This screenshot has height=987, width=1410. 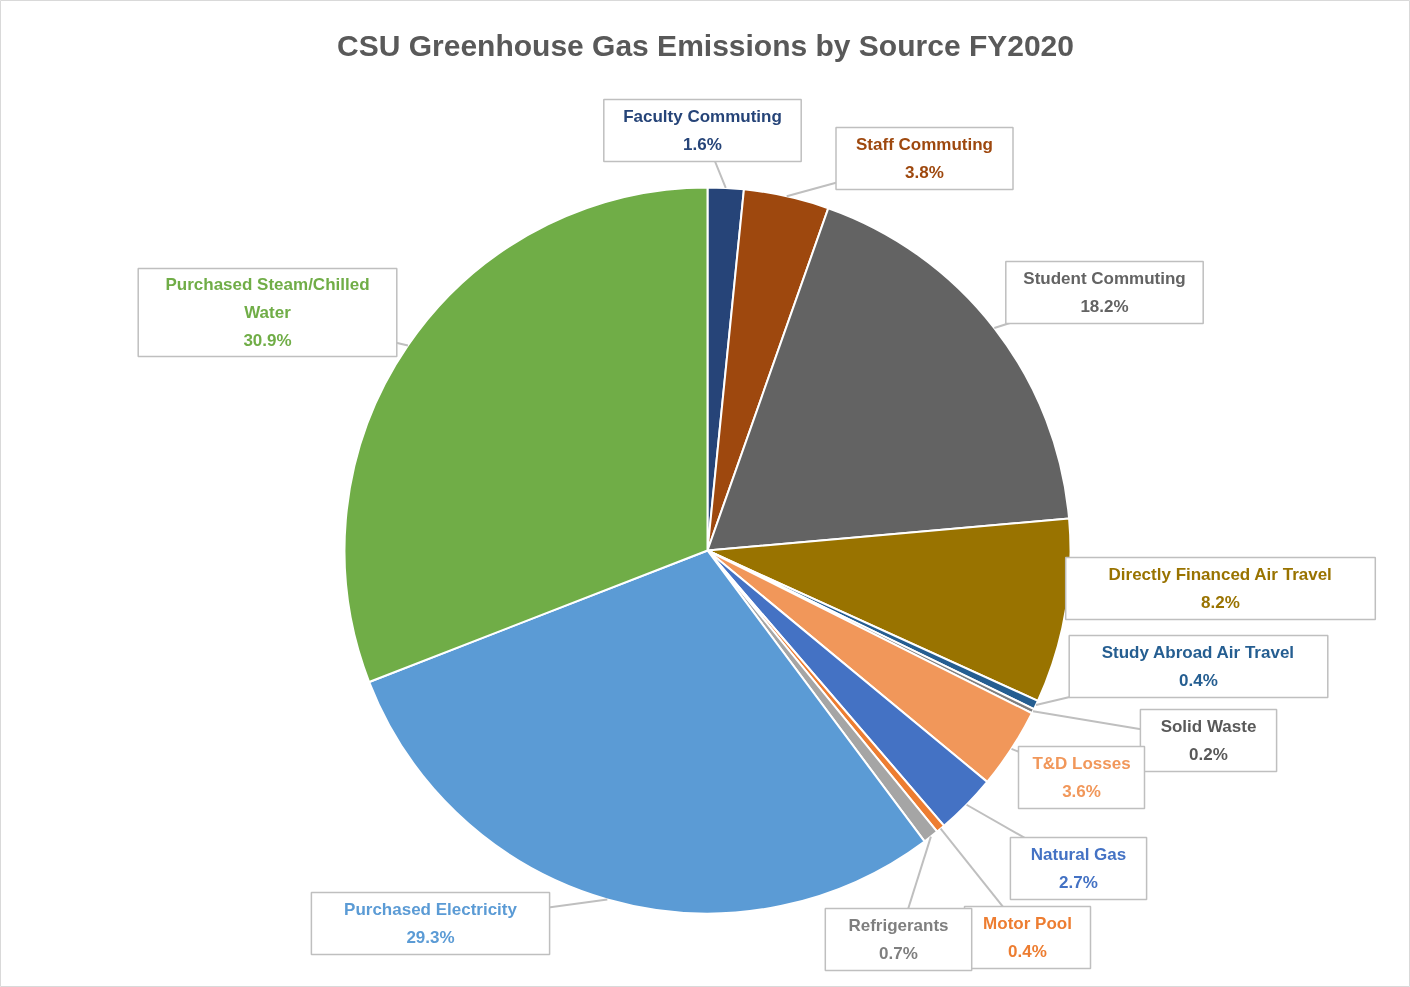 I want to click on data-label: 0.2%, so click(x=1208, y=754).